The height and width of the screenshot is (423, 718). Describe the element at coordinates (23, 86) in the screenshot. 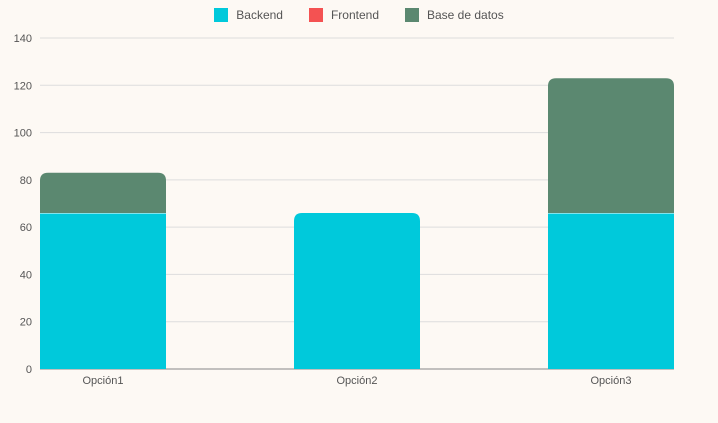

I see `y-tick-label: 120` at that location.